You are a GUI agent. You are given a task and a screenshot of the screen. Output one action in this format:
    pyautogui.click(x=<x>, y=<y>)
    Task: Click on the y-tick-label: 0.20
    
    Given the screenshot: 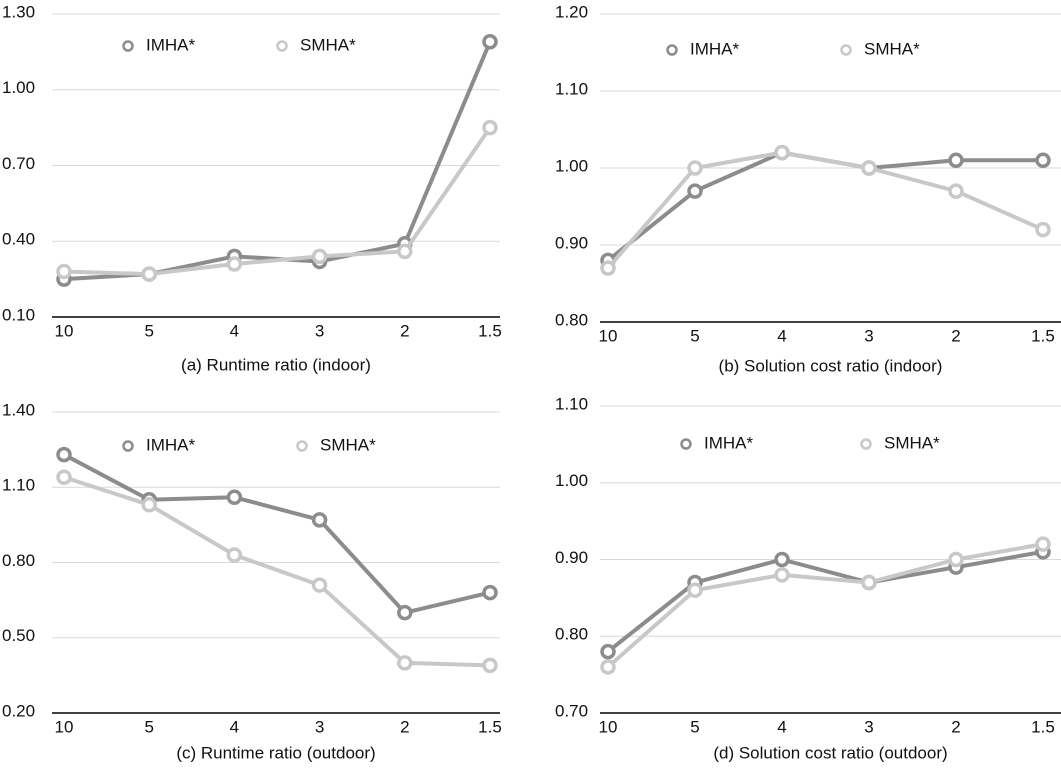 What is the action you would take?
    pyautogui.click(x=18, y=710)
    